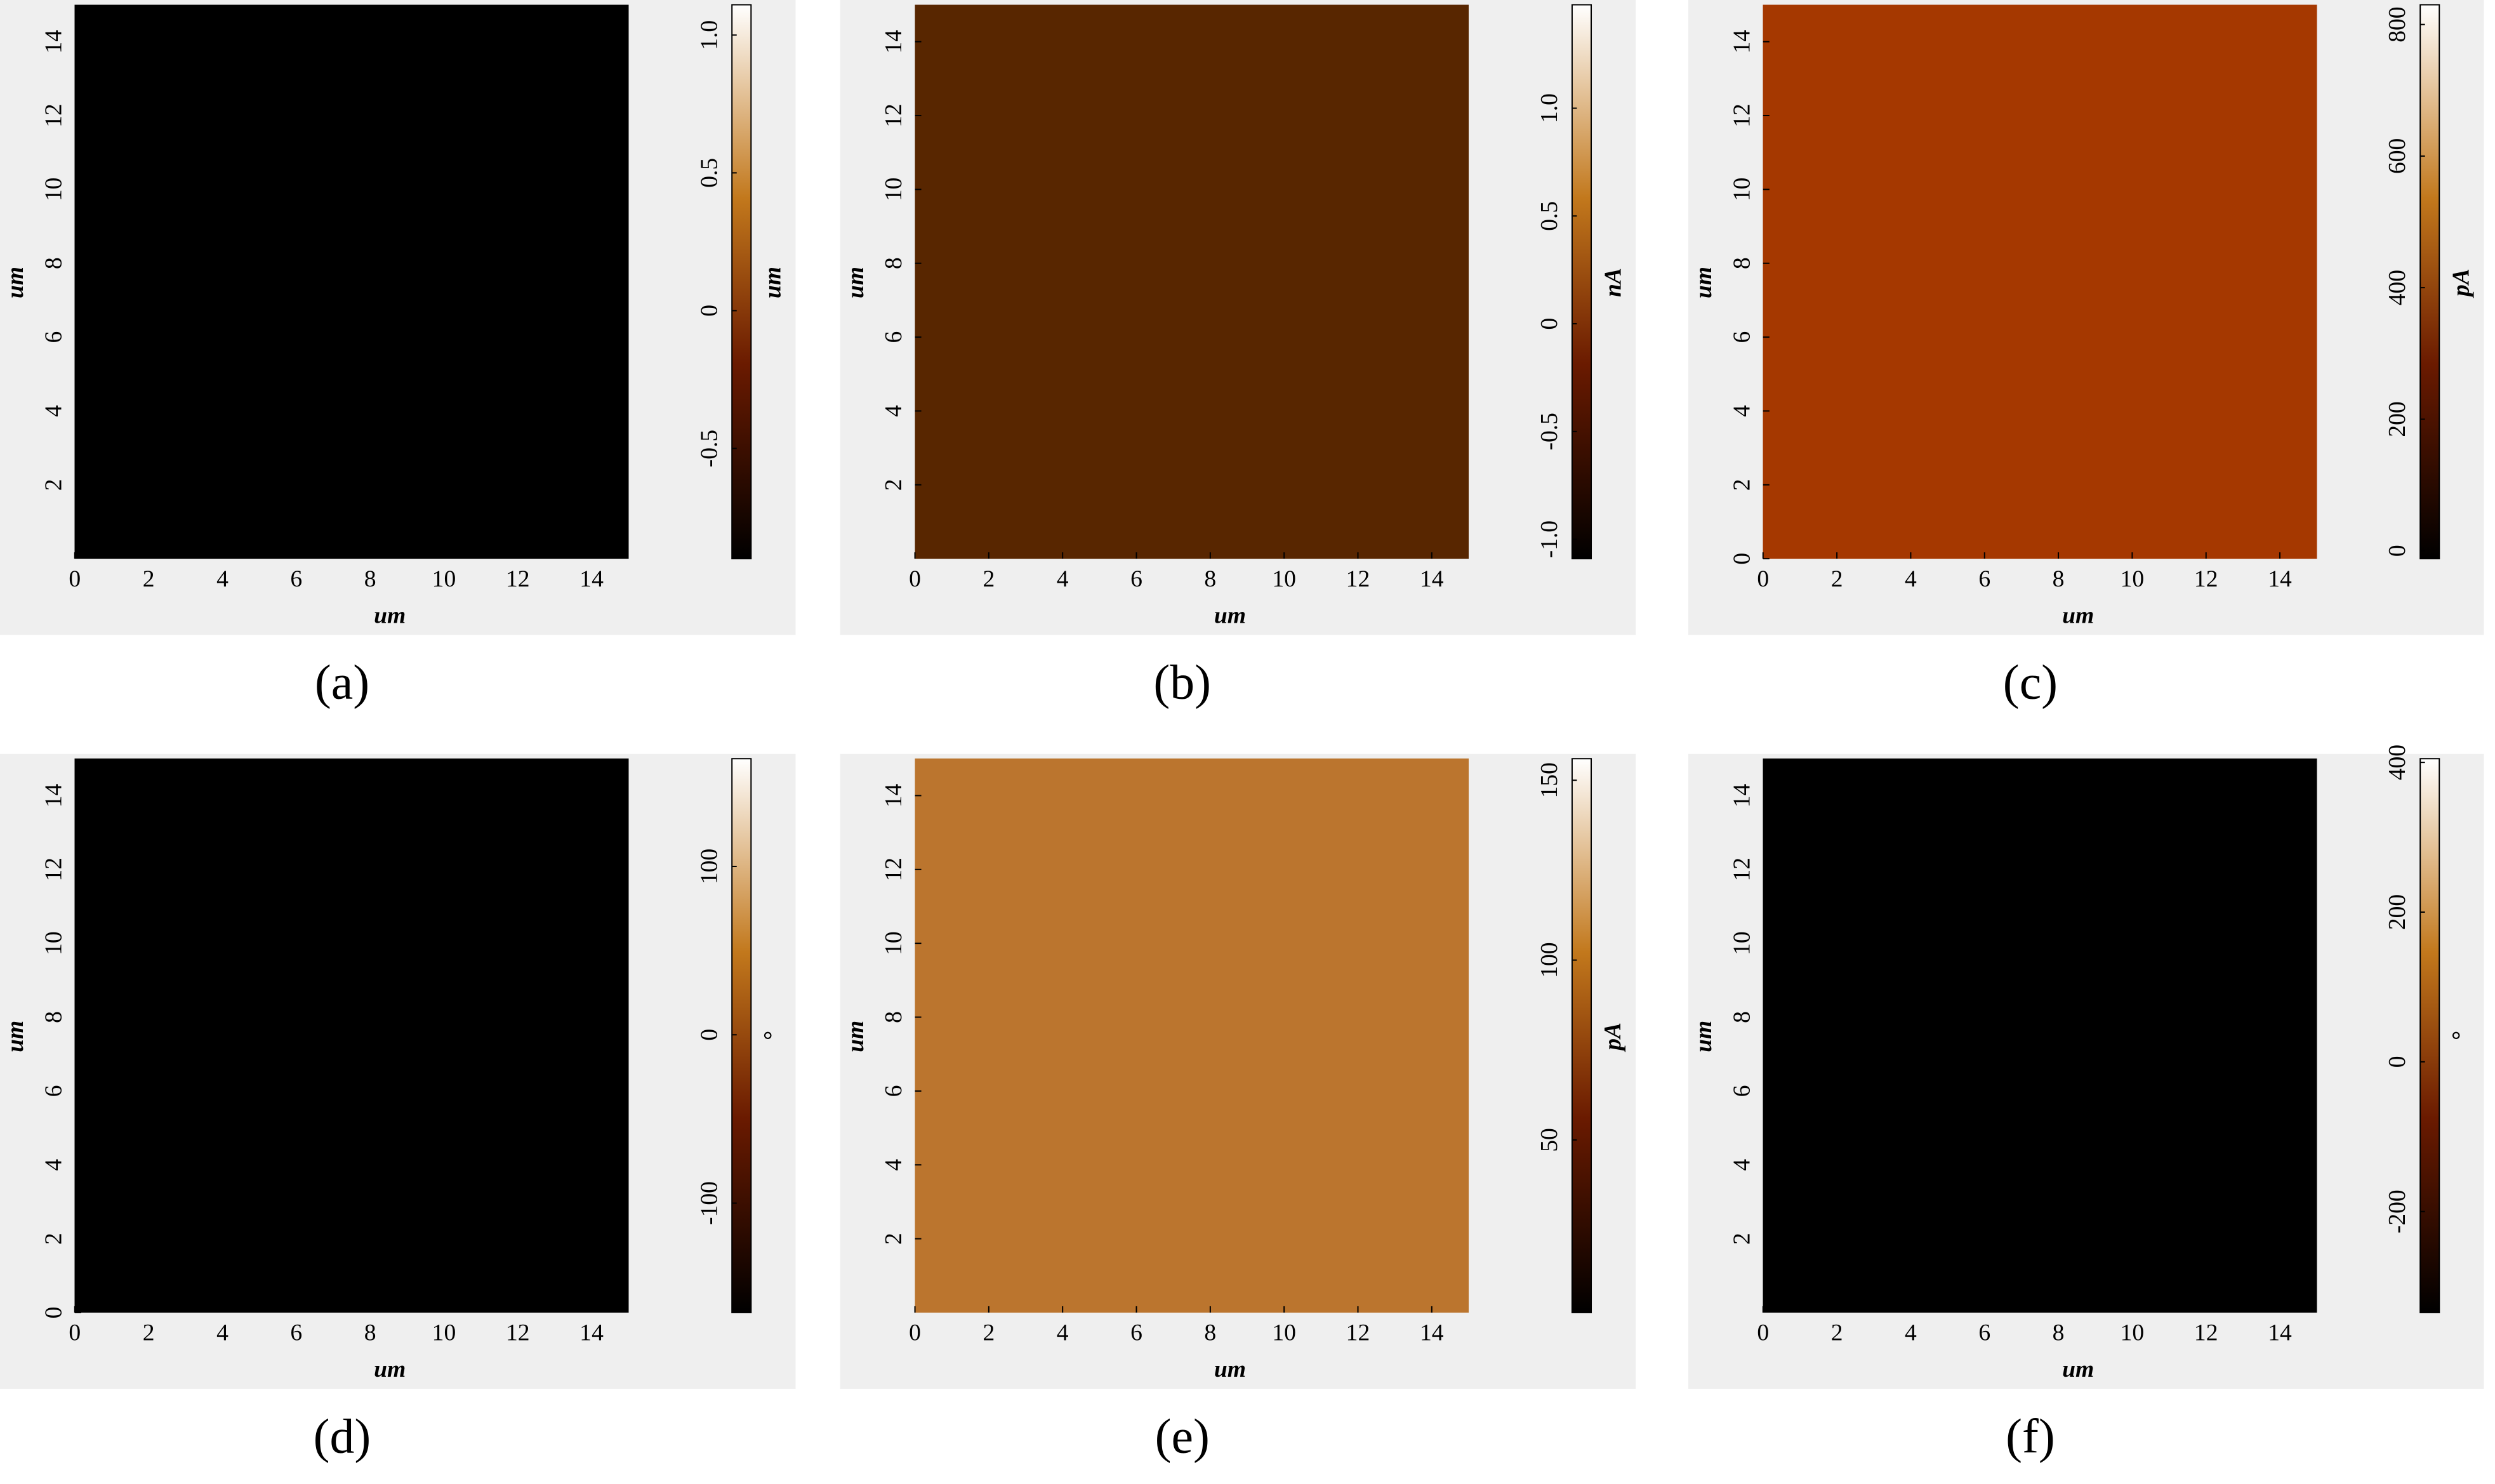 The height and width of the screenshot is (1484, 2495). Describe the element at coordinates (2398, 156) in the screenshot. I see `colorbar-tick-label: 600` at that location.